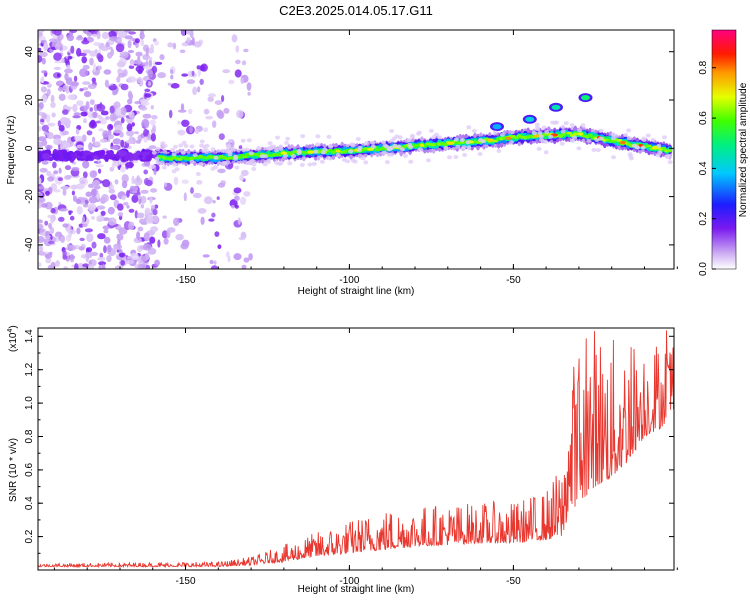  I want to click on y-tick-label: -40, so click(29, 244).